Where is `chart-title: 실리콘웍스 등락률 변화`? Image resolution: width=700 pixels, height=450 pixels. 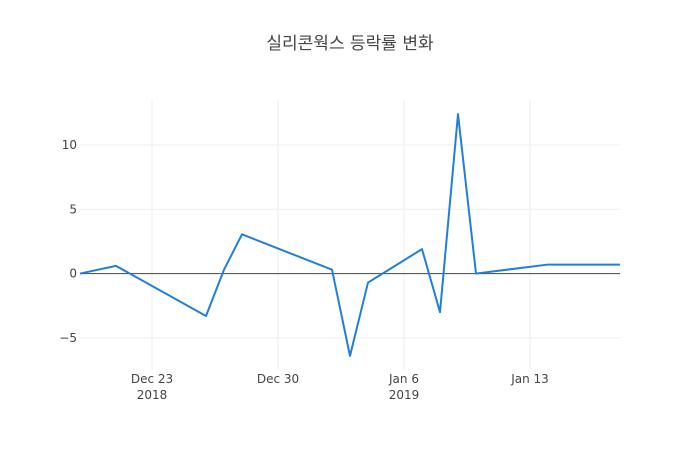 chart-title: 실리콘웍스 등락률 변화 is located at coordinates (350, 44).